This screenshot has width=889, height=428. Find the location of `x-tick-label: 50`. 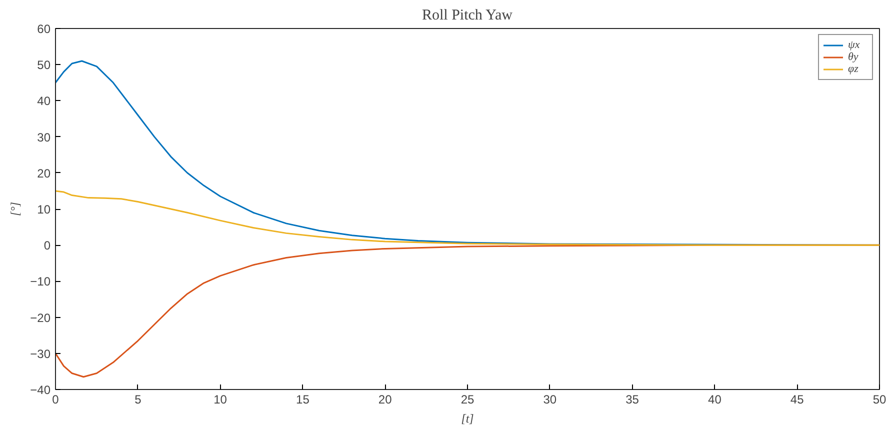

x-tick-label: 50 is located at coordinates (879, 399).